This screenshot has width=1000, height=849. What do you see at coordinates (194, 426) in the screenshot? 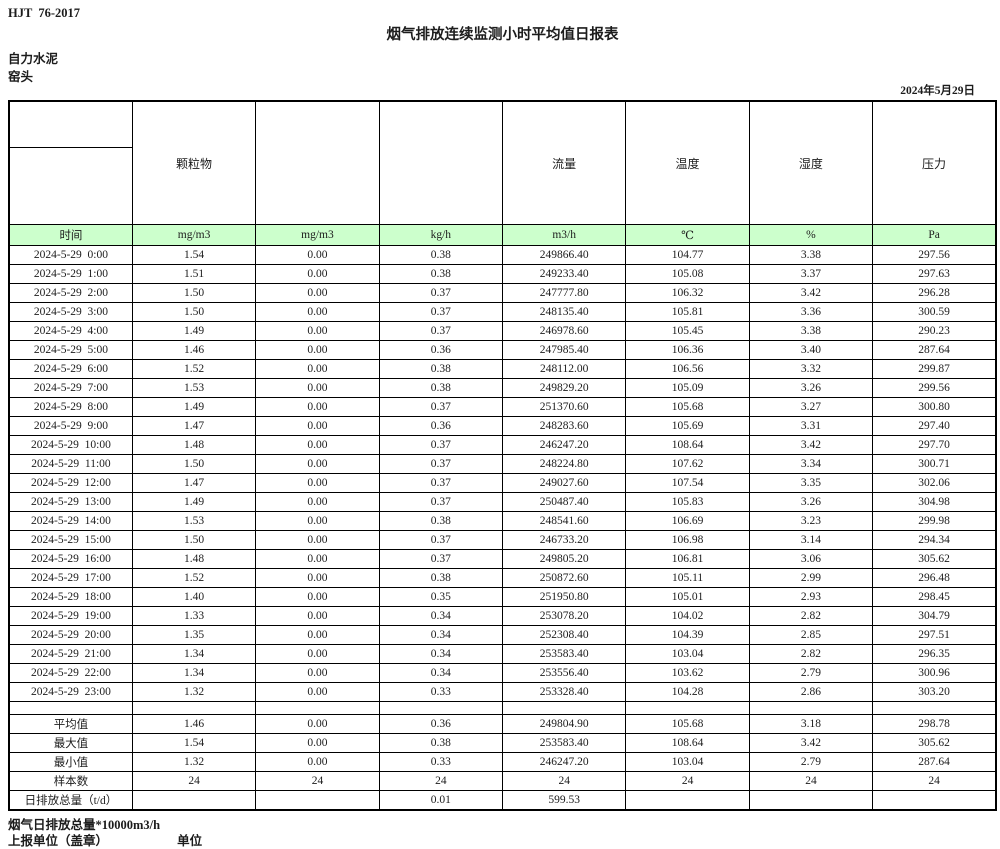
I see `value-cell: 1.47` at bounding box center [194, 426].